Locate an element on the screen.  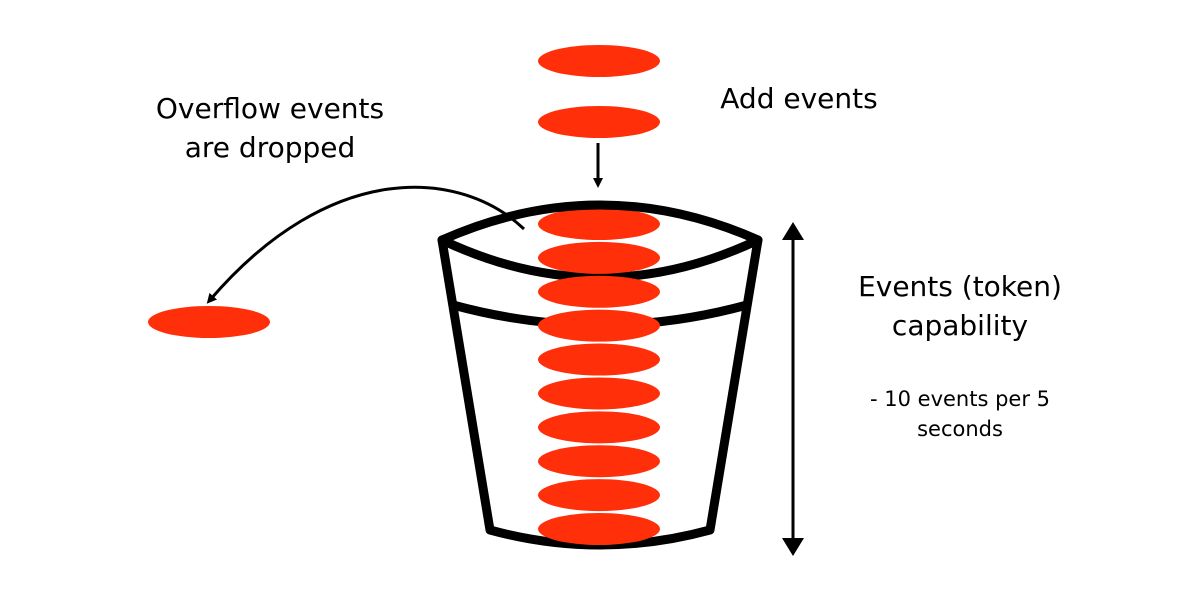
bucket-body is located at coordinates (600, 394).